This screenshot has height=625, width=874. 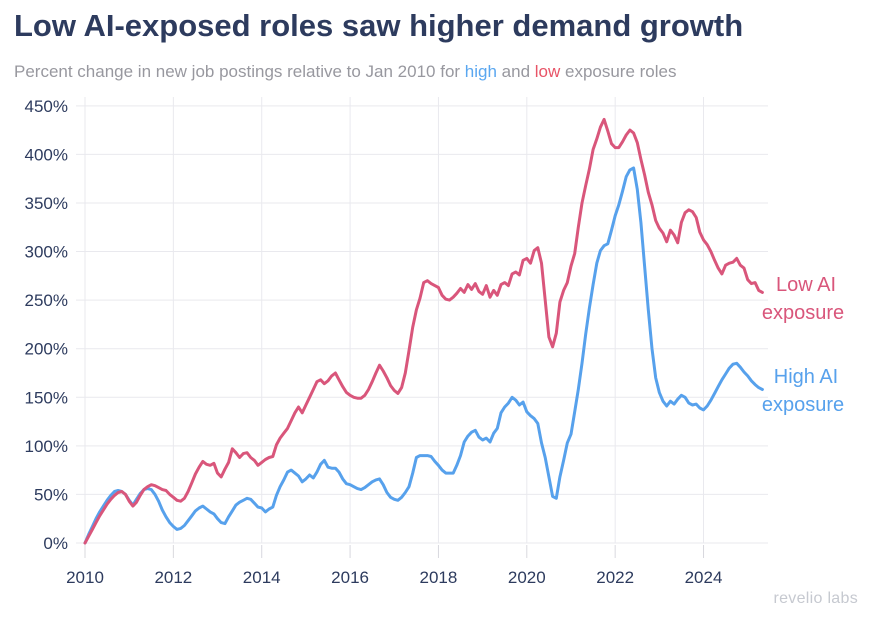 What do you see at coordinates (803, 313) in the screenshot?
I see `series-label-low-ai-line2: exposure` at bounding box center [803, 313].